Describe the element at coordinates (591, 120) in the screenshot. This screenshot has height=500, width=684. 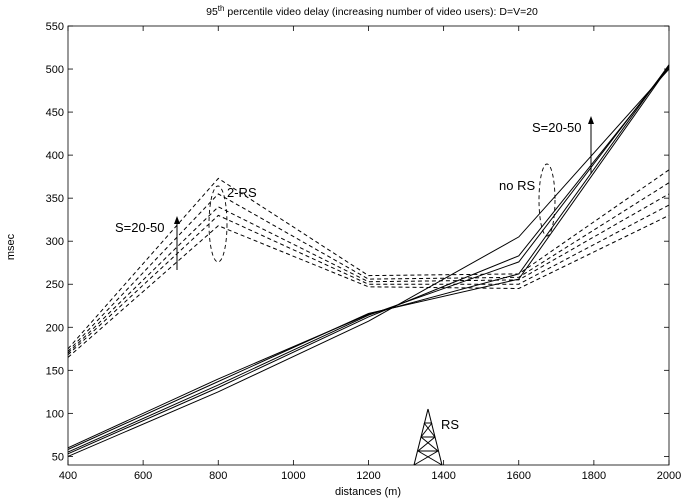
I see `arrowhead-right` at that location.